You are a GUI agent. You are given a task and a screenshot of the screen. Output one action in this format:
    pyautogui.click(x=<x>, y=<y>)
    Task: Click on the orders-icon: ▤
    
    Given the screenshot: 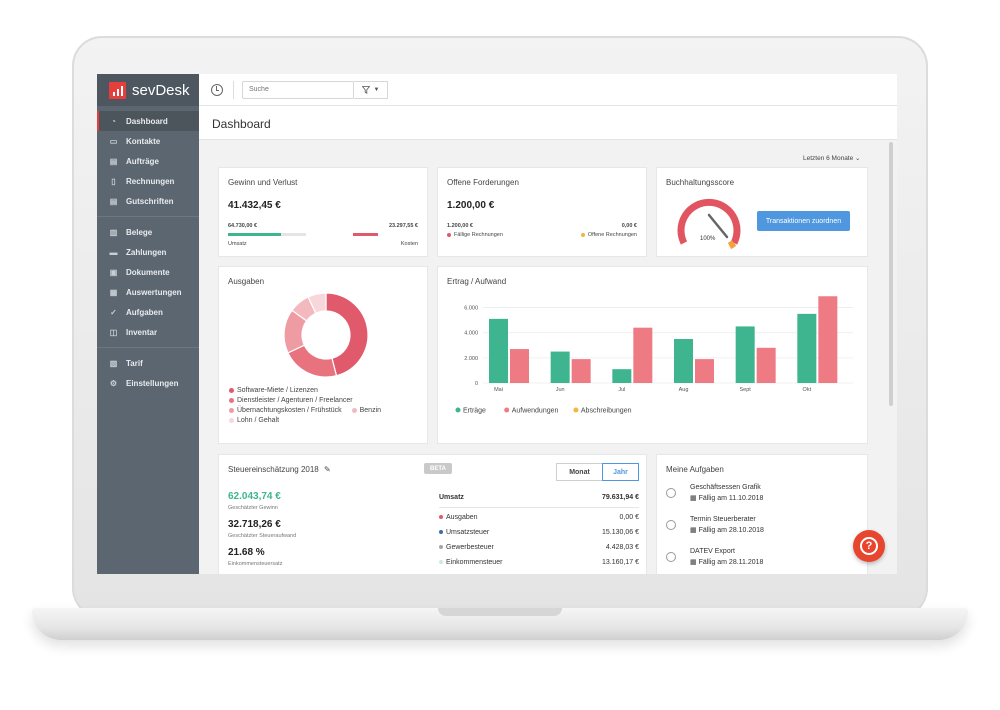 What is the action you would take?
    pyautogui.click(x=113, y=161)
    